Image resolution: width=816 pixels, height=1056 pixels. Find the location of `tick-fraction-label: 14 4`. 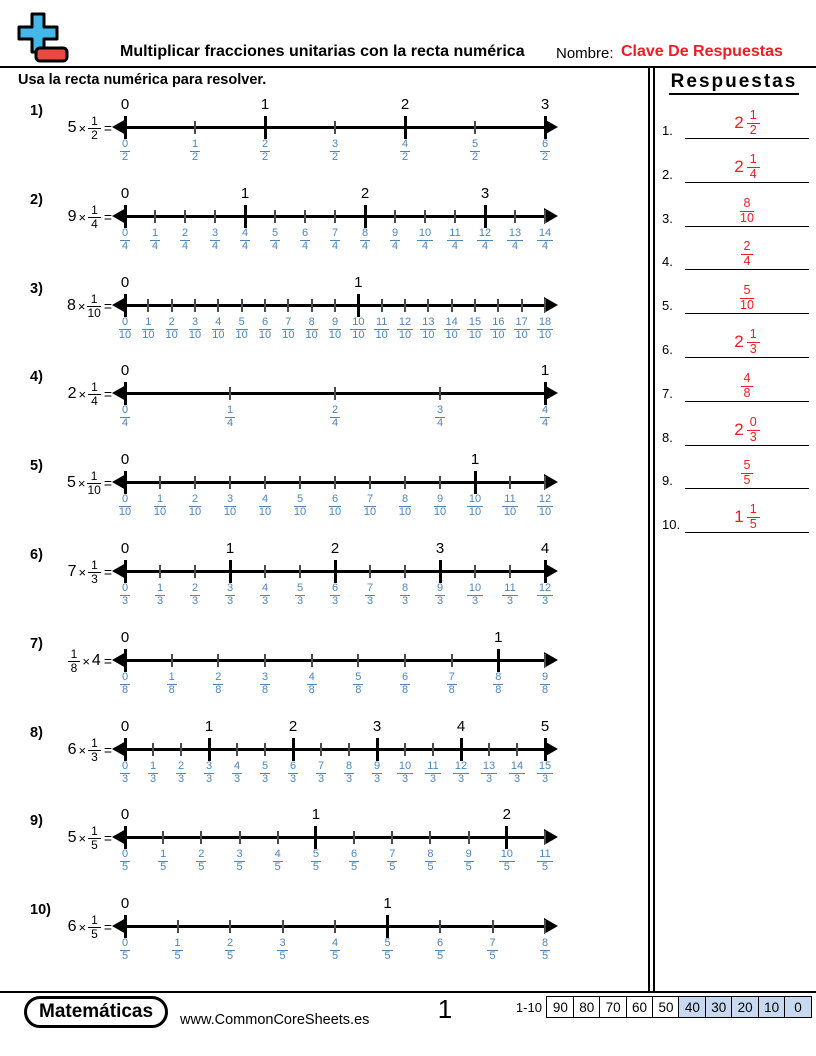

tick-fraction-label: 14 4 is located at coordinates (545, 240).